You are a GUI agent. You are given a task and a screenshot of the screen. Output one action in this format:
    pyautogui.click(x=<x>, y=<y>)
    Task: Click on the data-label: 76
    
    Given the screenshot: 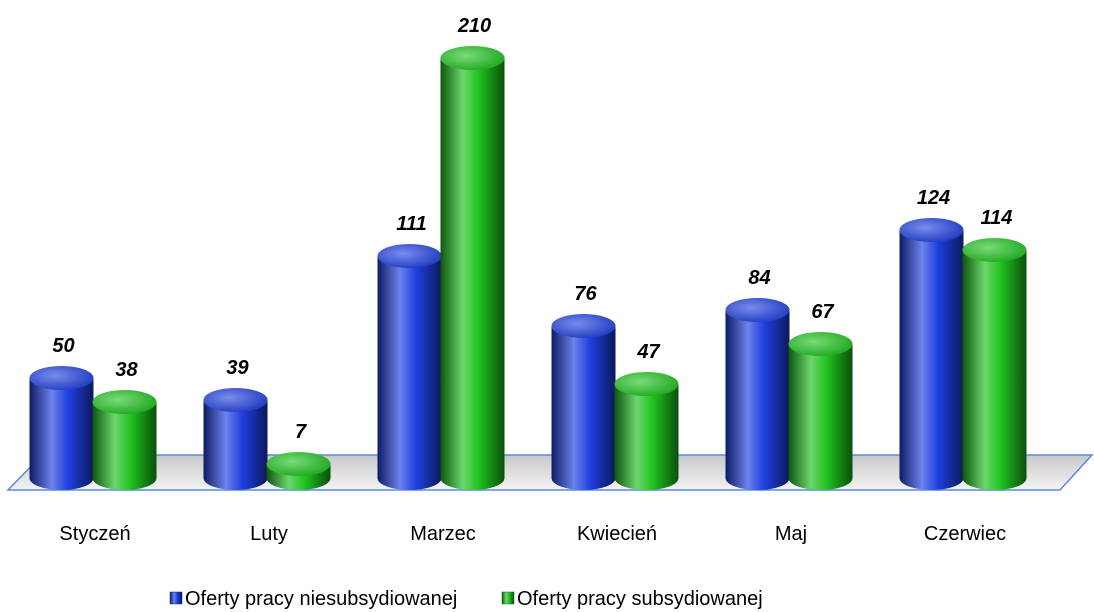 What is the action you would take?
    pyautogui.click(x=585, y=294)
    